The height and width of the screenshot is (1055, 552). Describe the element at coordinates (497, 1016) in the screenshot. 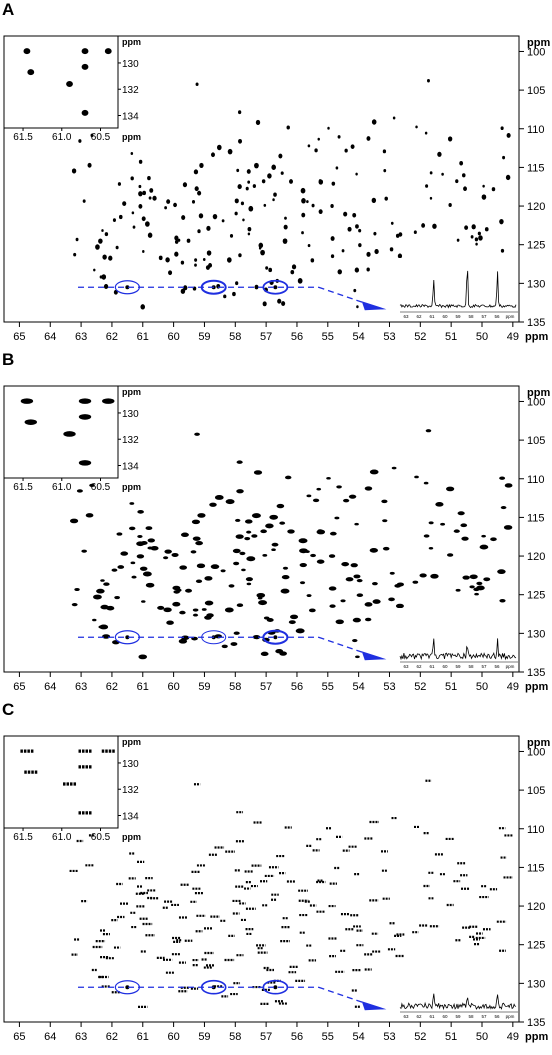

I see `trace-tick-label: 56` at that location.